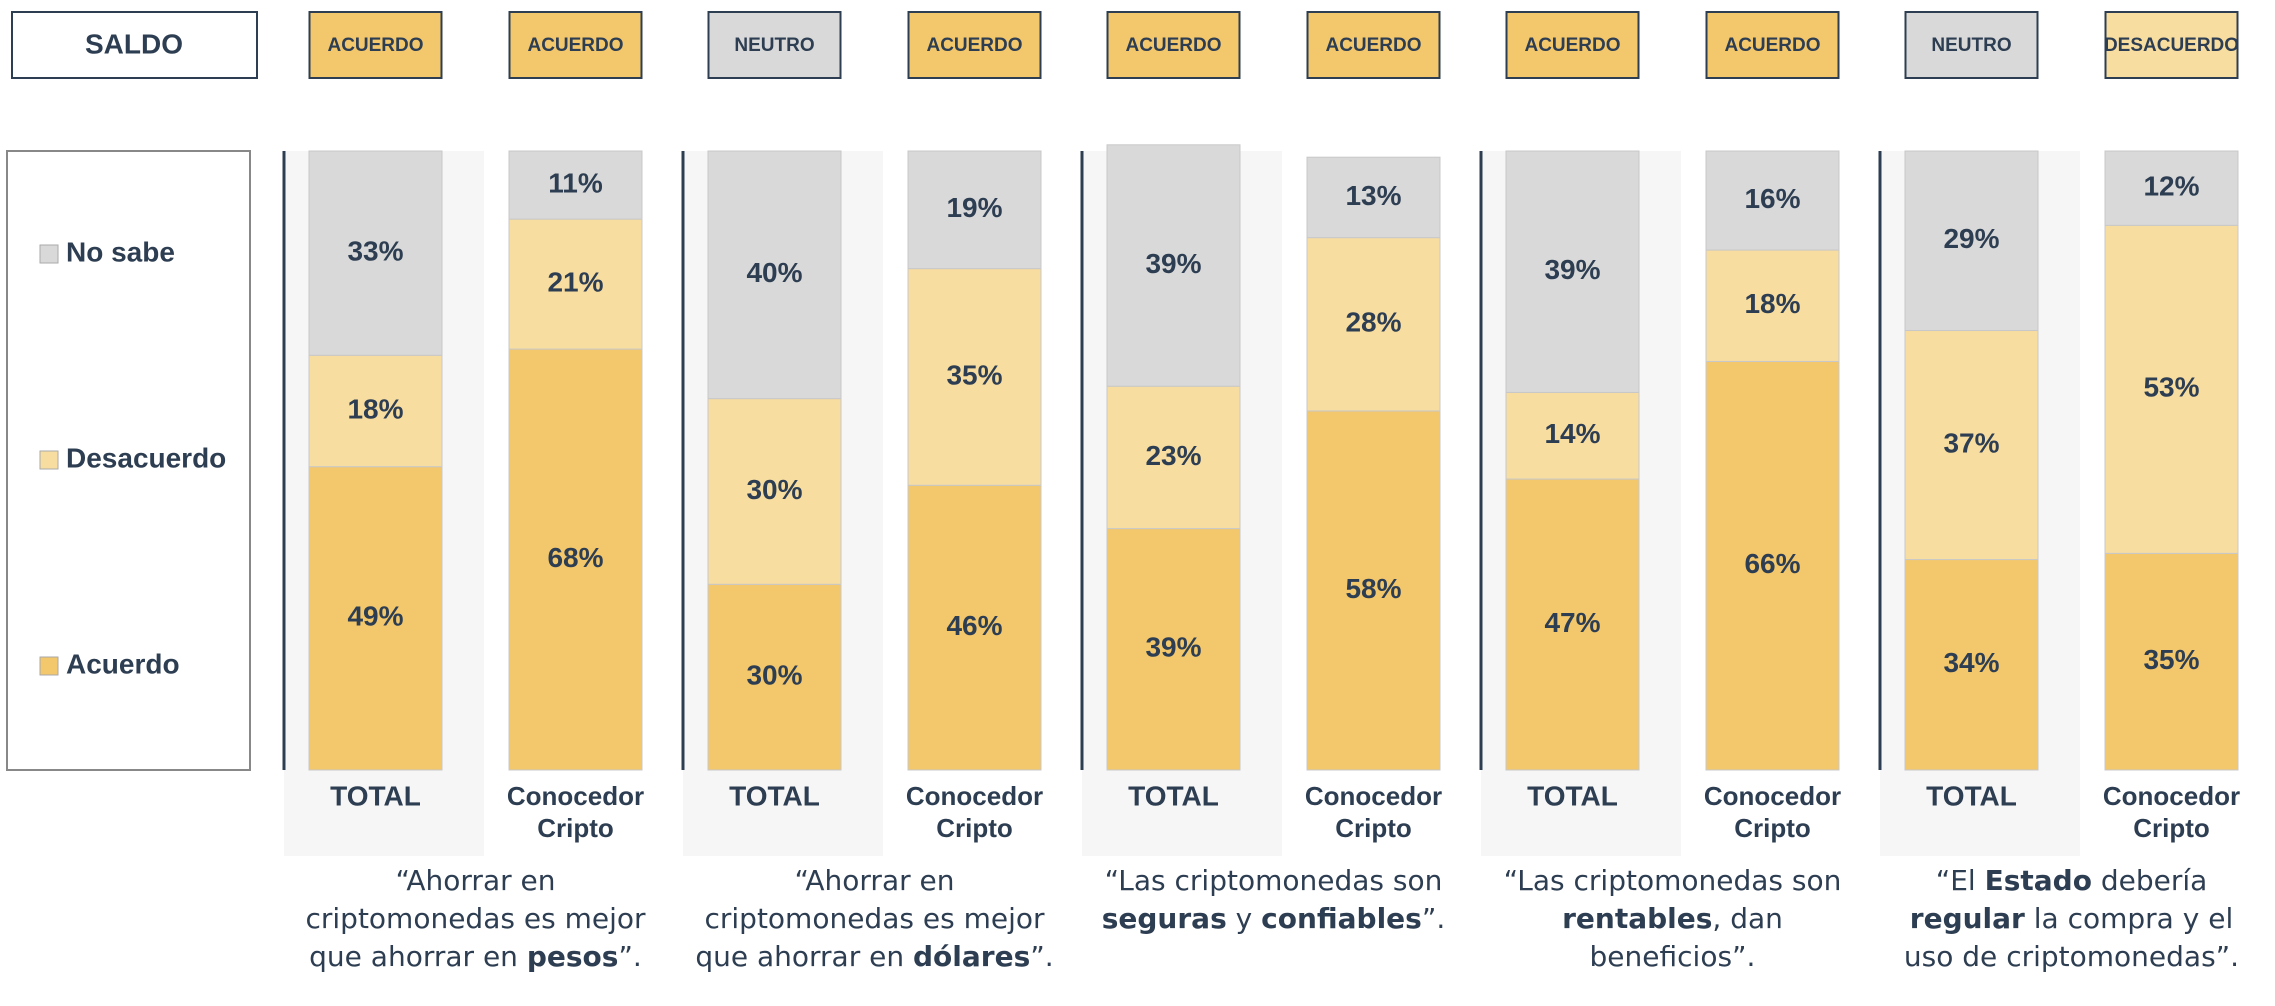 The image size is (2275, 1006). I want to click on value-label: 66%, so click(1772, 563).